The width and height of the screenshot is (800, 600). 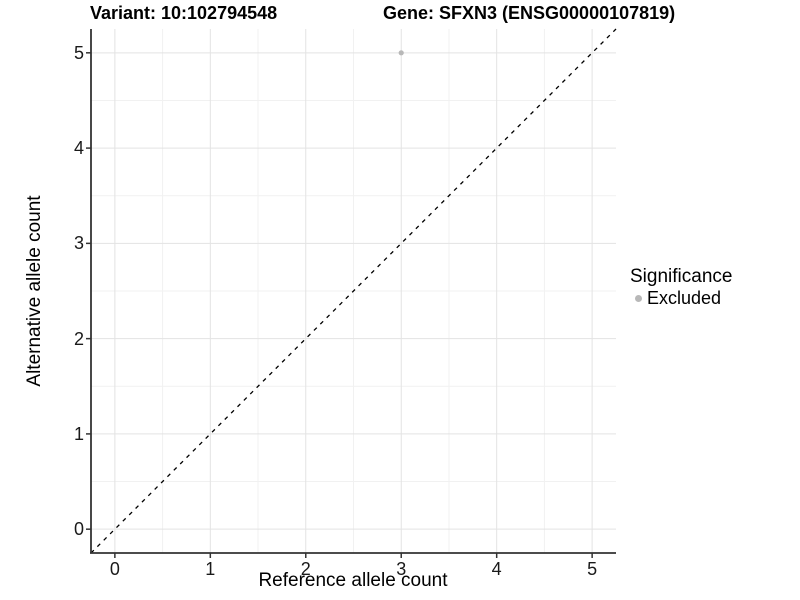 I want to click on x-tick-label: 4, so click(x=496, y=569).